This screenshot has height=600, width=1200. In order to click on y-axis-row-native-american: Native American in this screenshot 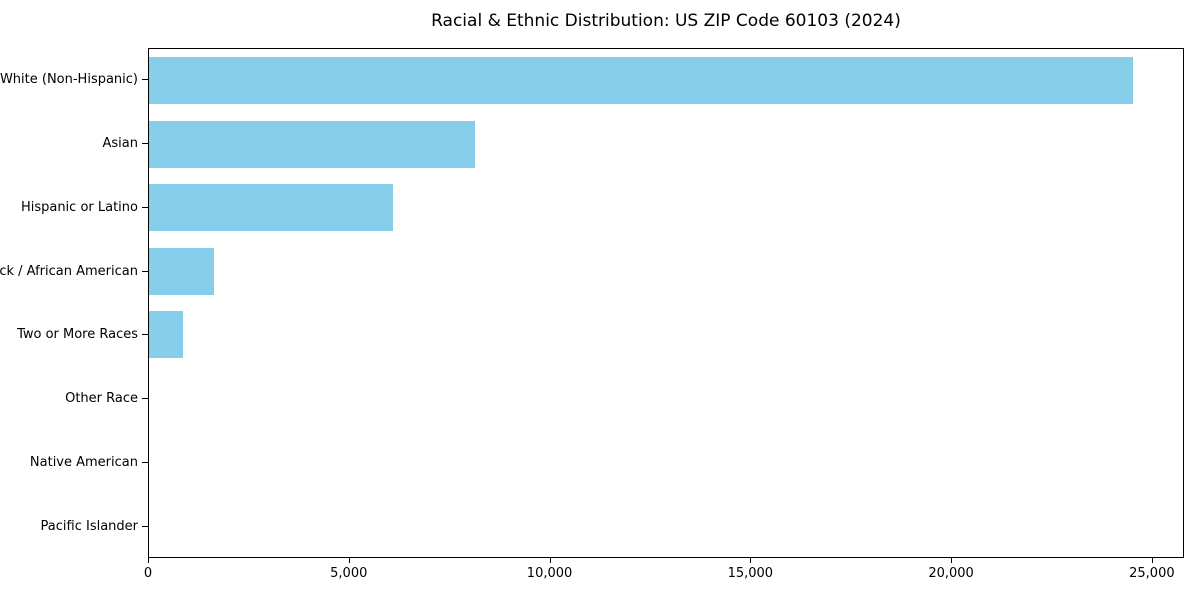, I will do `click(74, 463)`.